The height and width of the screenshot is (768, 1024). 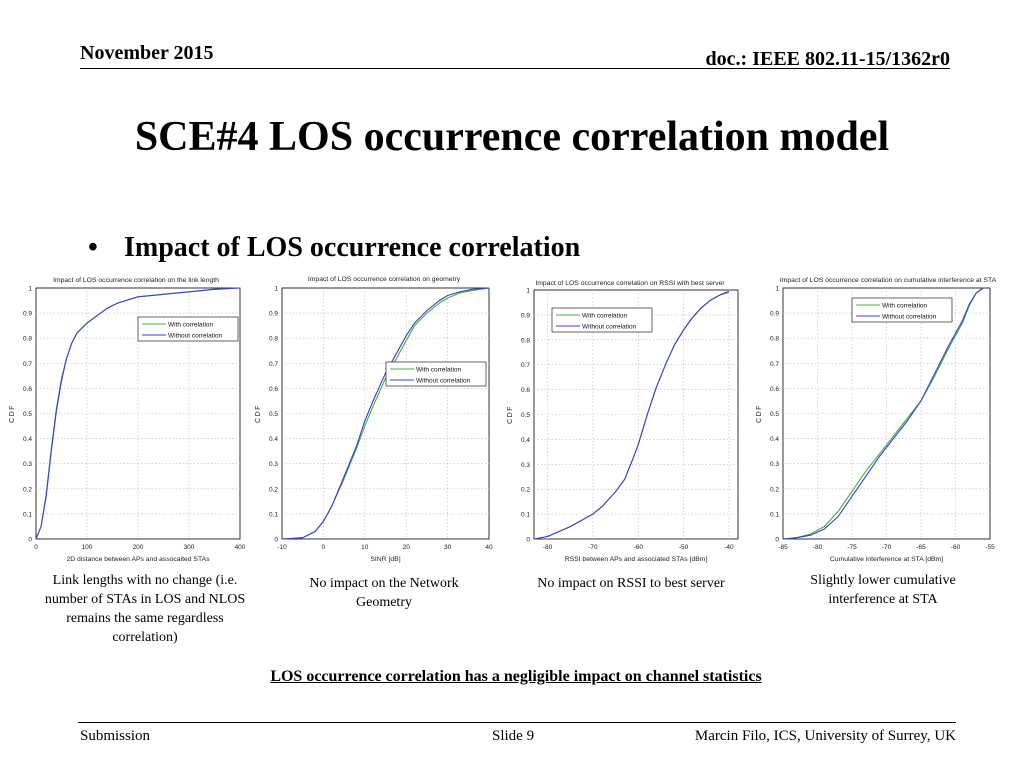 What do you see at coordinates (515, 68) in the screenshot?
I see `header-divider` at bounding box center [515, 68].